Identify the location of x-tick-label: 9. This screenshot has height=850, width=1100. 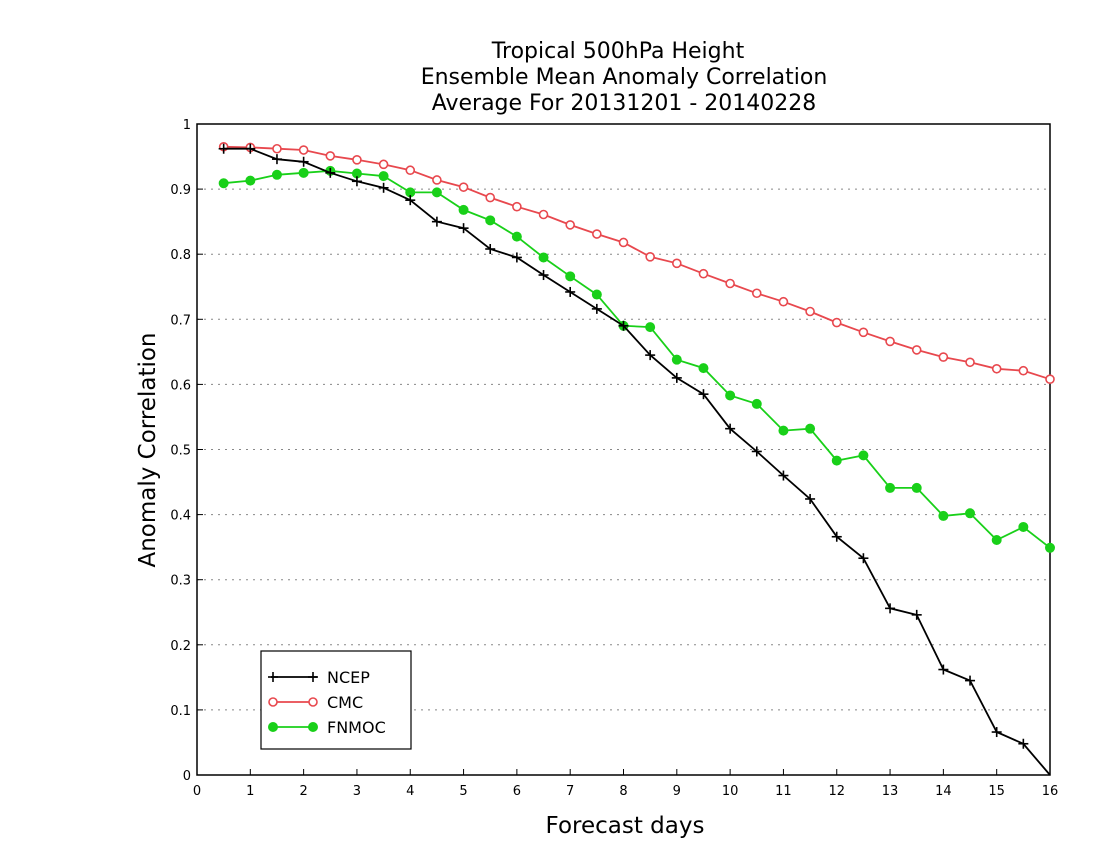
(677, 791).